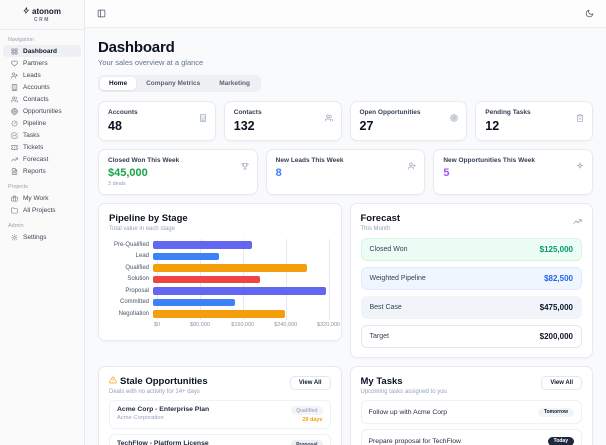 The height and width of the screenshot is (445, 606). What do you see at coordinates (199, 324) in the screenshot?
I see `chart-x-tick: $80,000` at bounding box center [199, 324].